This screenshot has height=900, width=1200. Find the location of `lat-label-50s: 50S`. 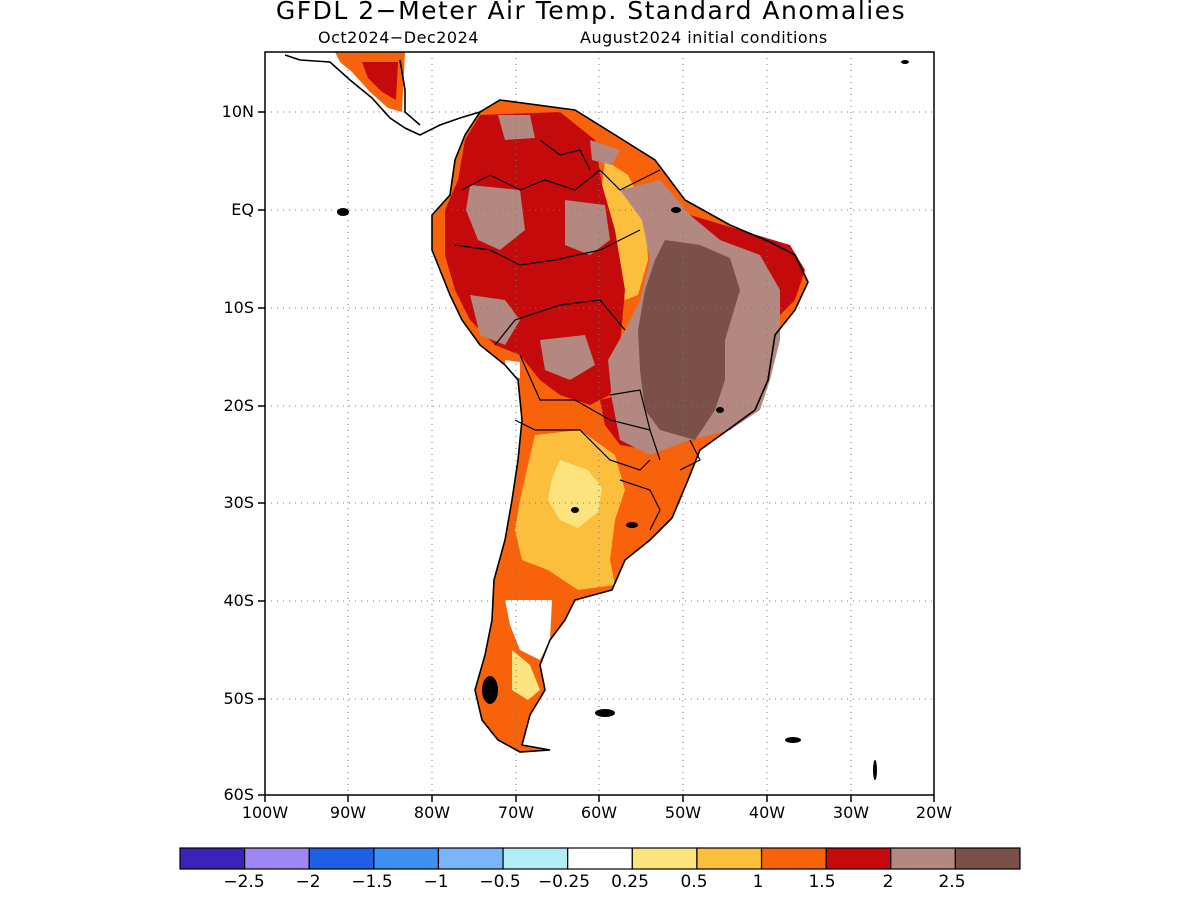

lat-label-50s: 50S is located at coordinates (238, 698).